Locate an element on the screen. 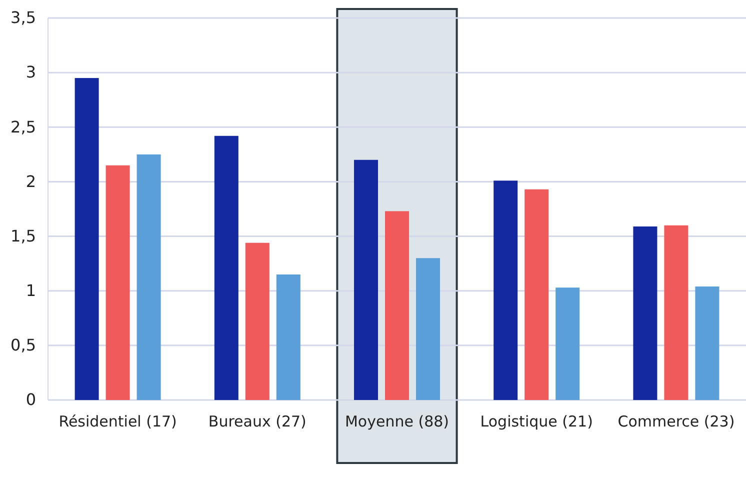  y-tick-label: 0 is located at coordinates (31, 400).